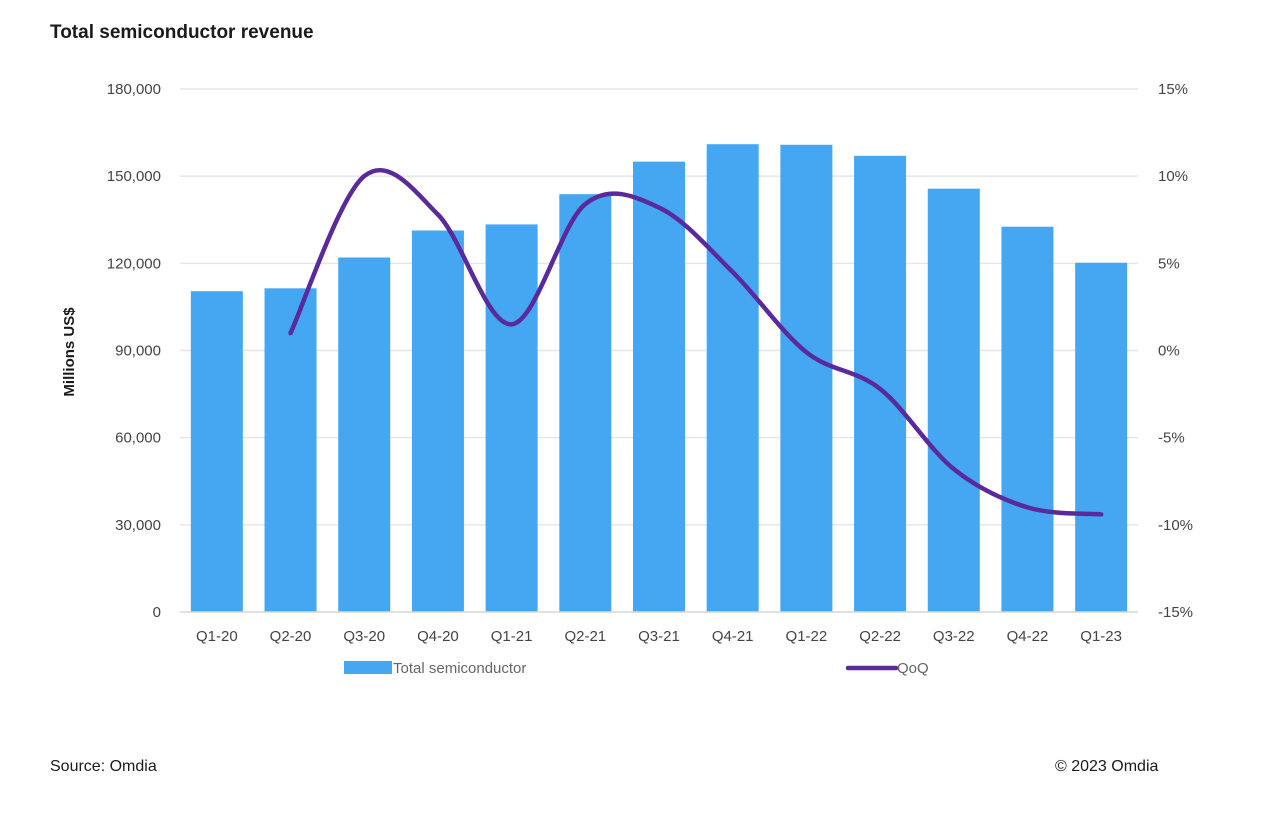 The width and height of the screenshot is (1280, 838). What do you see at coordinates (1171, 438) in the screenshot?
I see `right-tick-label: -5%` at bounding box center [1171, 438].